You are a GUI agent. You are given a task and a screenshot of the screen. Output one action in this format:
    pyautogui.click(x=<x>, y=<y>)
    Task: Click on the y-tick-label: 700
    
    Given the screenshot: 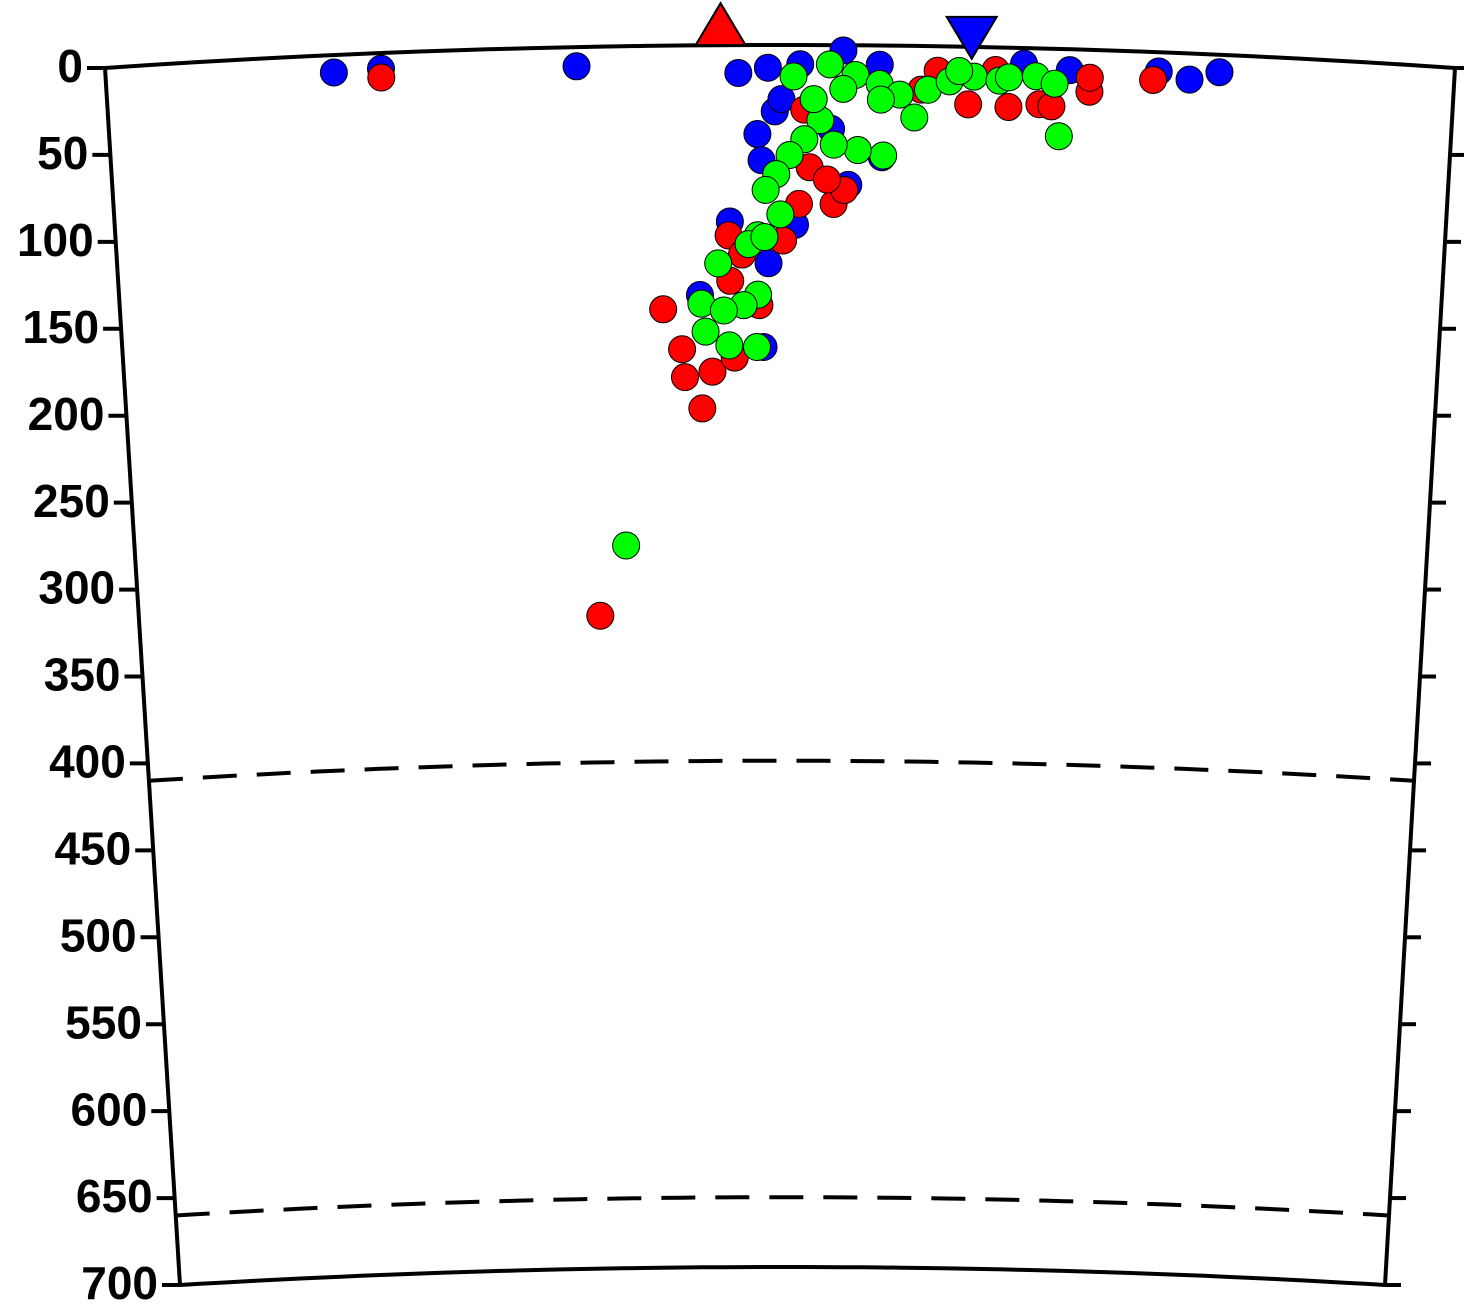 What is the action you would take?
    pyautogui.click(x=119, y=1283)
    